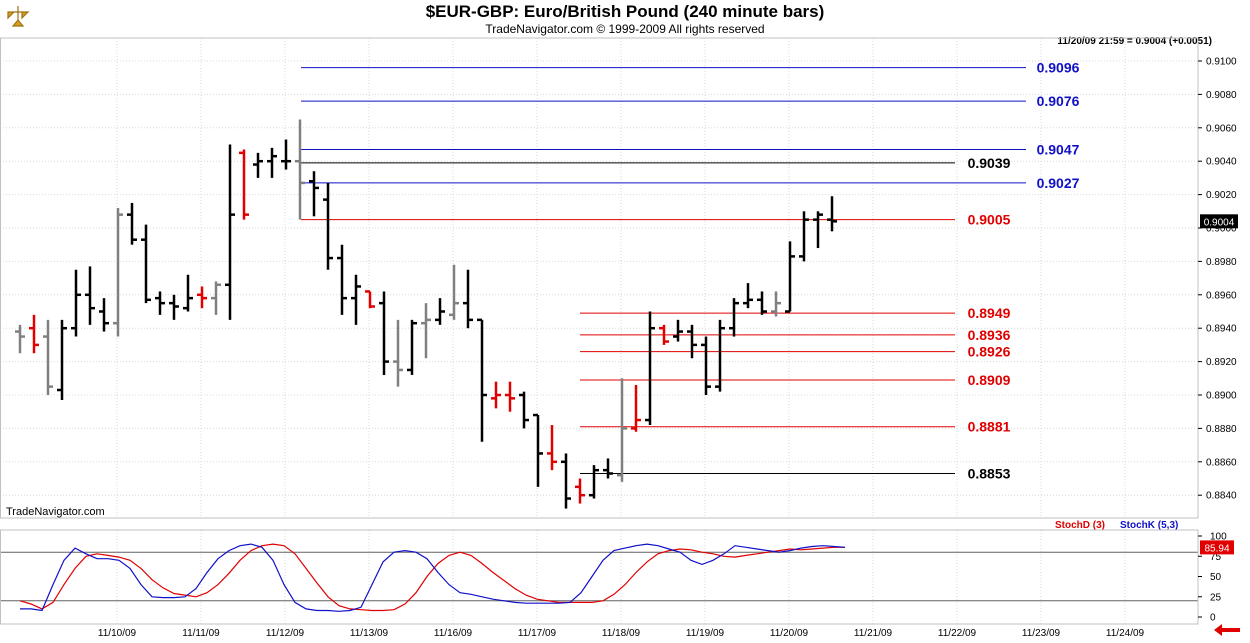 This screenshot has width=1250, height=643. Describe the element at coordinates (55, 512) in the screenshot. I see `watermark-text: TradeNavigator.com` at that location.